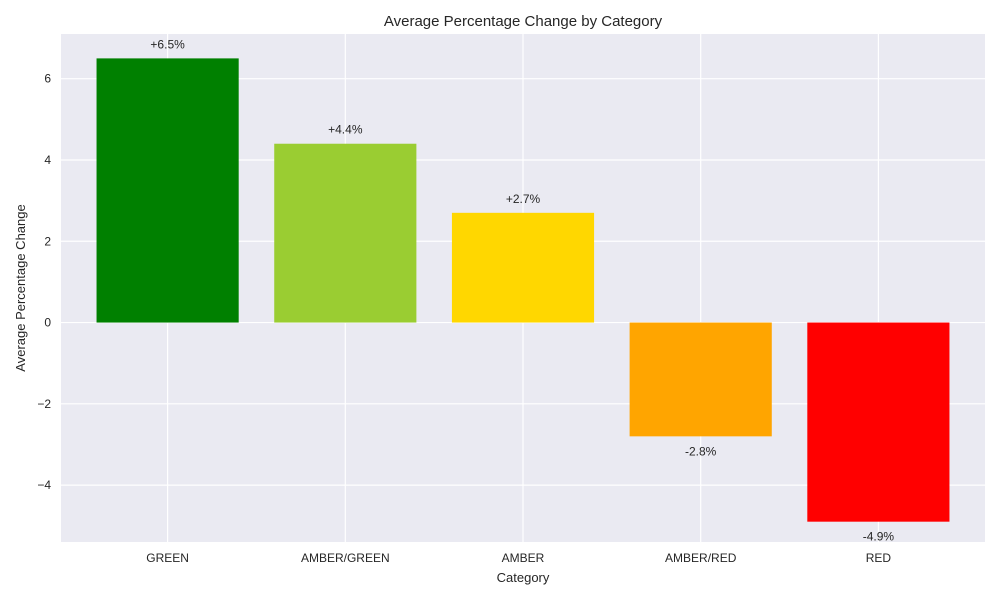 The width and height of the screenshot is (1000, 600). Describe the element at coordinates (345, 558) in the screenshot. I see `x-tick-label: AMBER/GREEN` at that location.